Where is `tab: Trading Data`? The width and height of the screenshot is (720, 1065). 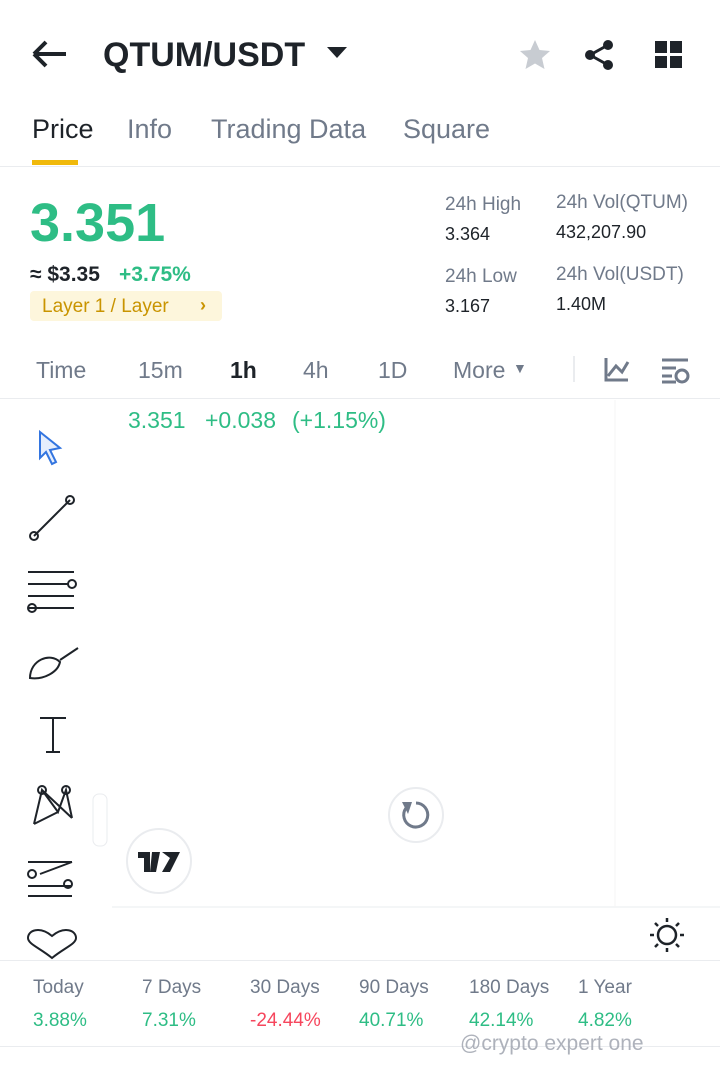
tab: Trading Data is located at coordinates (289, 129).